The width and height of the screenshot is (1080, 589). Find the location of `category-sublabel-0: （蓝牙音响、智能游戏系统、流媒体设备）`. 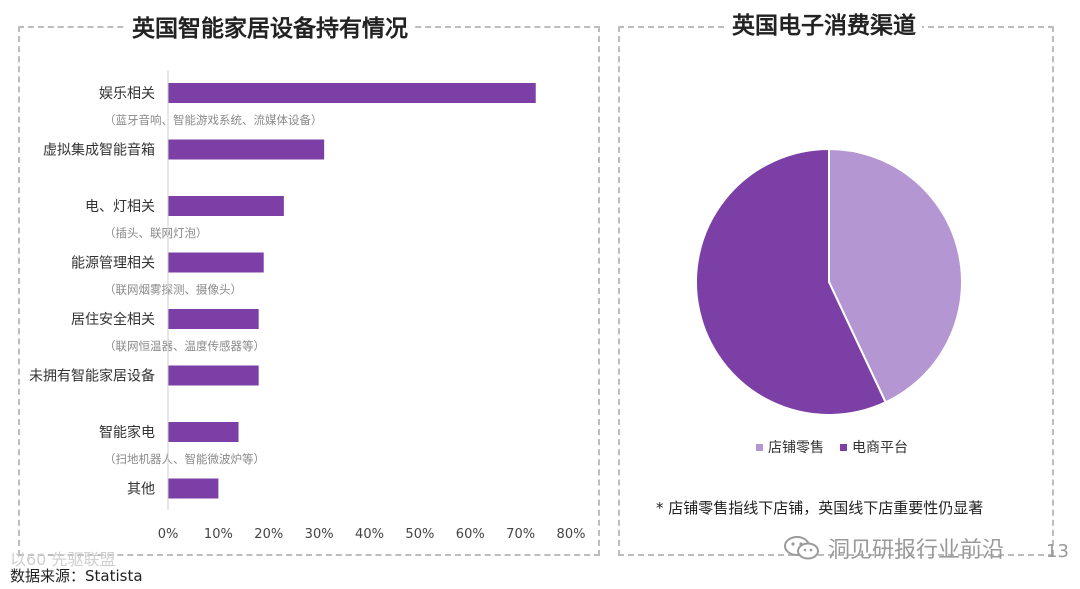

category-sublabel-0: （蓝牙音响、智能游戏系统、流媒体设备） is located at coordinates (213, 120).